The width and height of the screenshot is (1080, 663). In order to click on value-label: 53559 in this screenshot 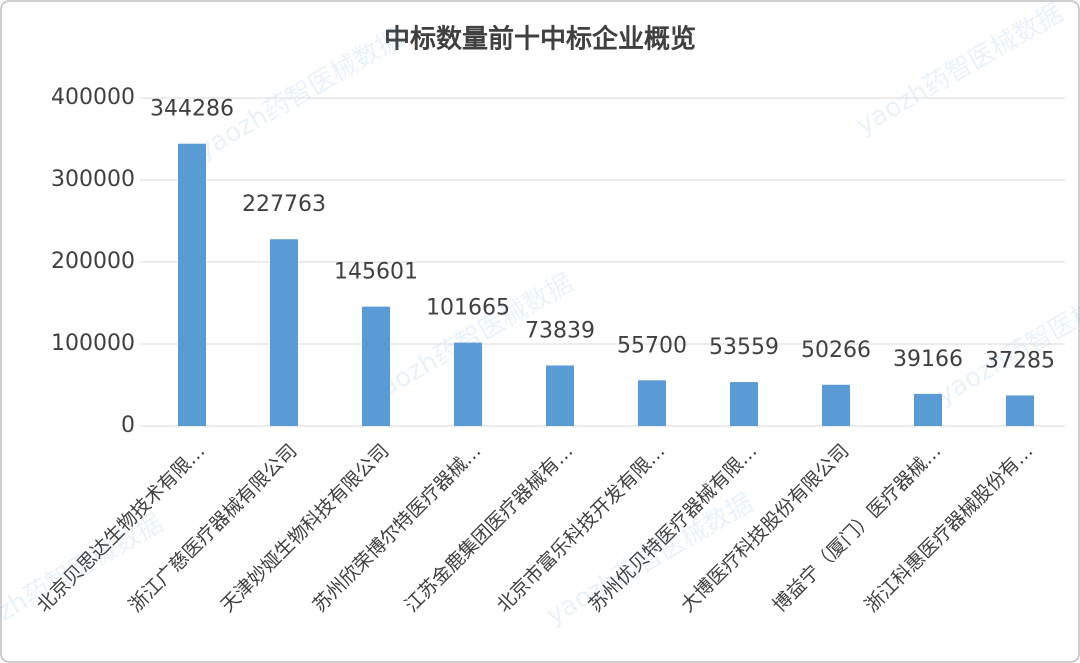, I will do `click(744, 347)`.